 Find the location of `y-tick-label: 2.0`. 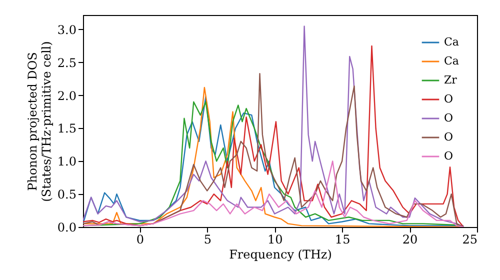

y-tick-label: 2.0 is located at coordinates (66, 95).